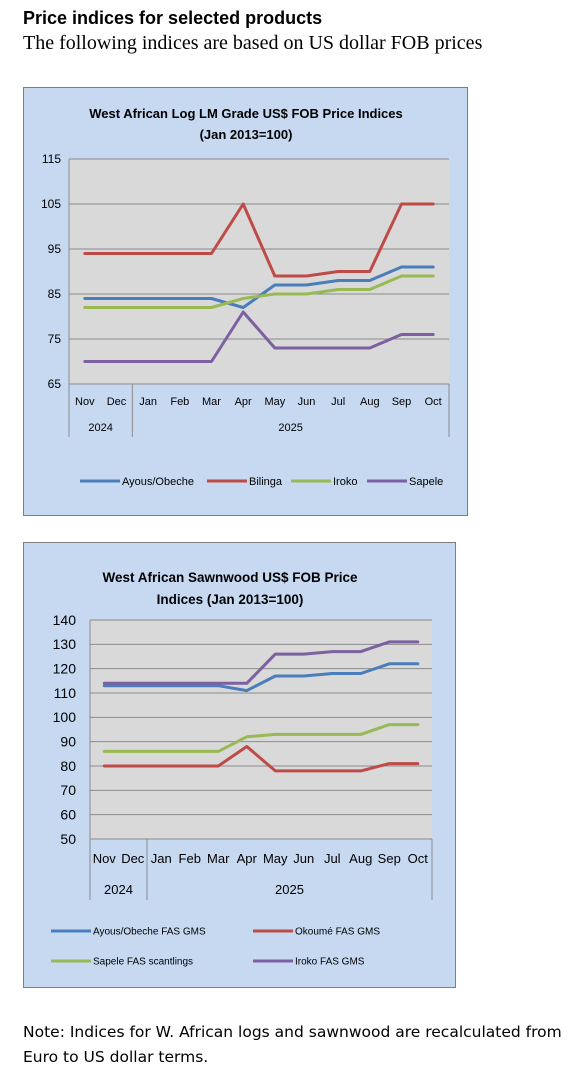 The height and width of the screenshot is (1083, 569). I want to click on y-tick-label: 115, so click(51, 159).